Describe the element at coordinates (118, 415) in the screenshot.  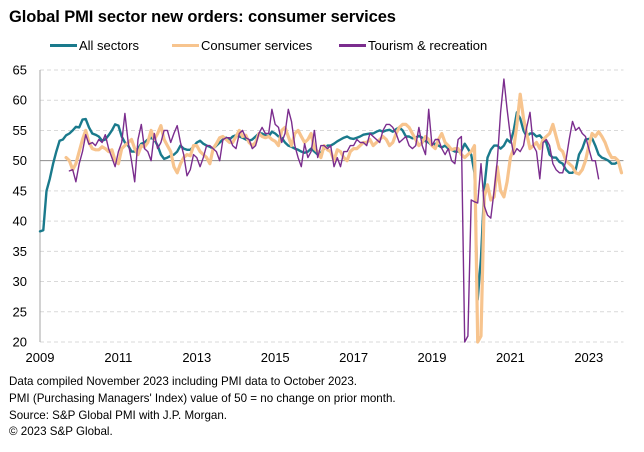
I see `footnote-source: Source: S&P Global PMI with J.P. Morgan.` at that location.